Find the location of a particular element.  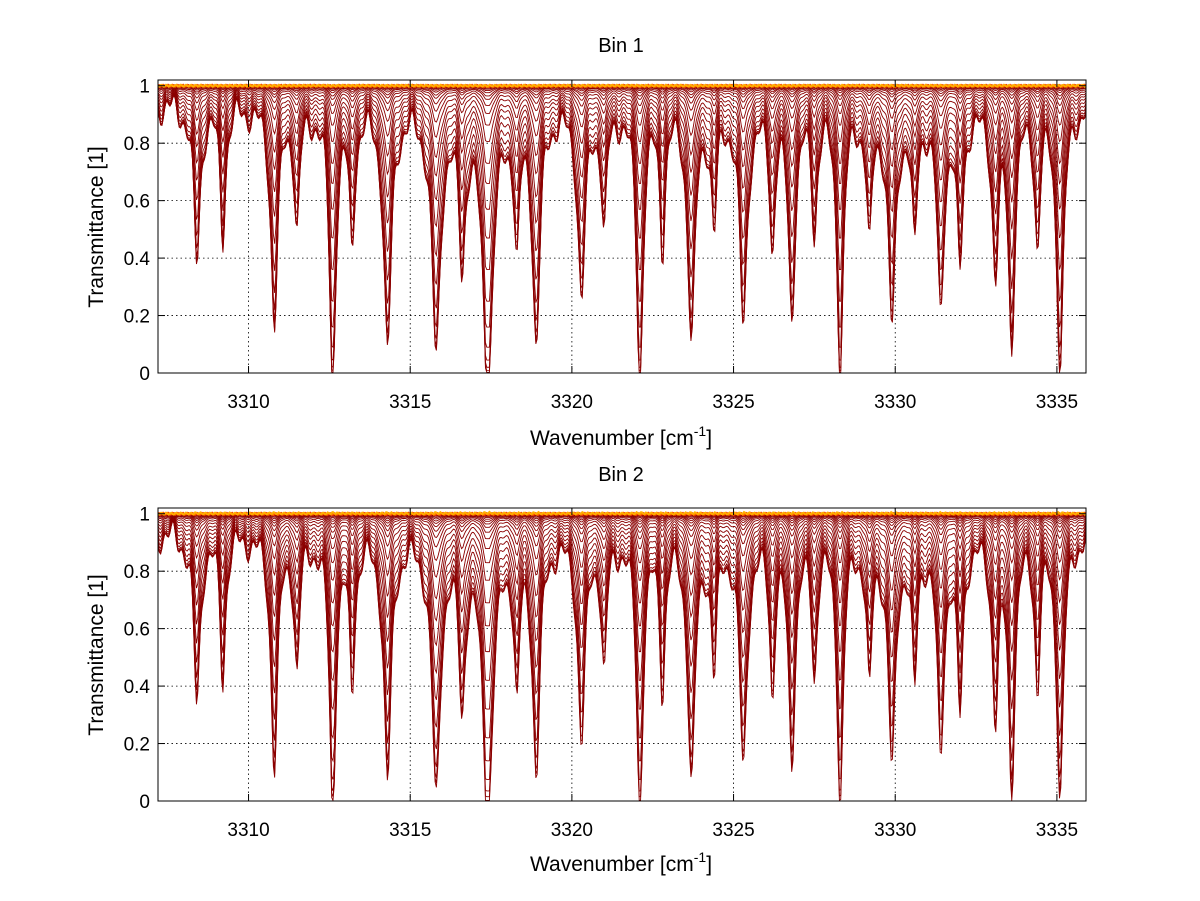

chart-title: Bin 1 is located at coordinates (621, 46).